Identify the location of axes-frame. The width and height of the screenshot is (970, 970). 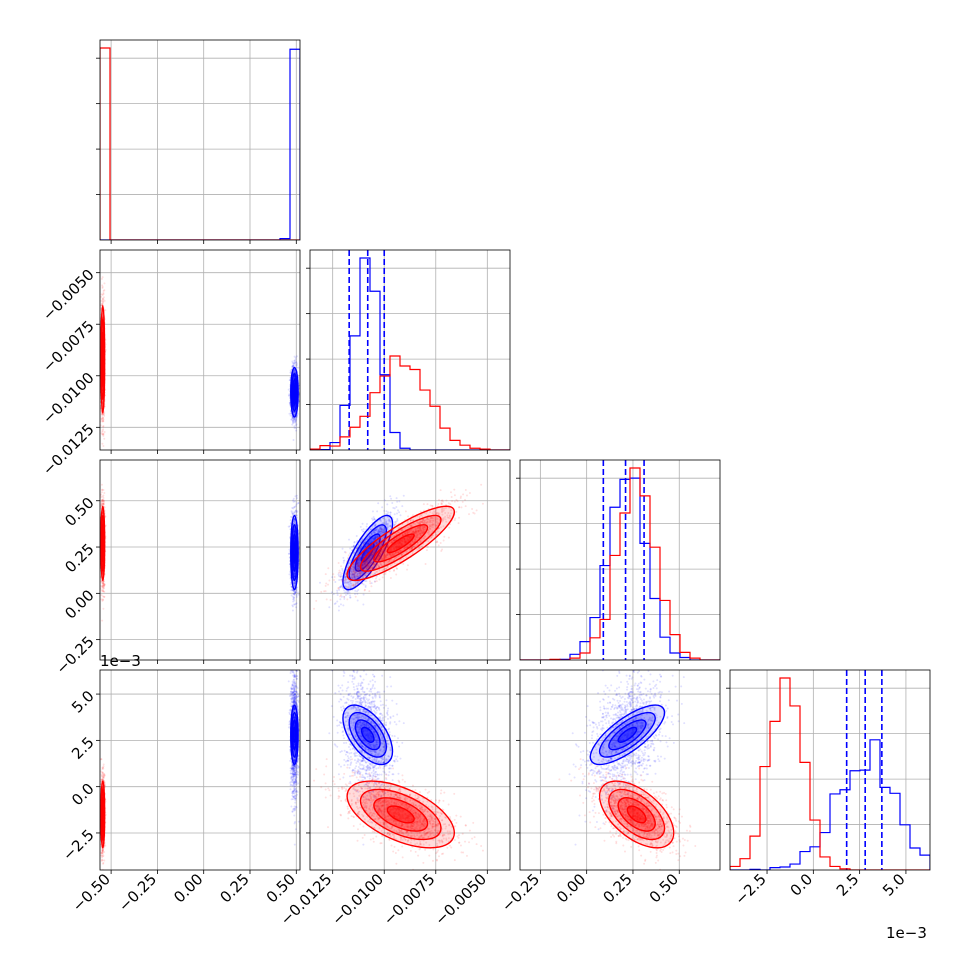
(200, 140).